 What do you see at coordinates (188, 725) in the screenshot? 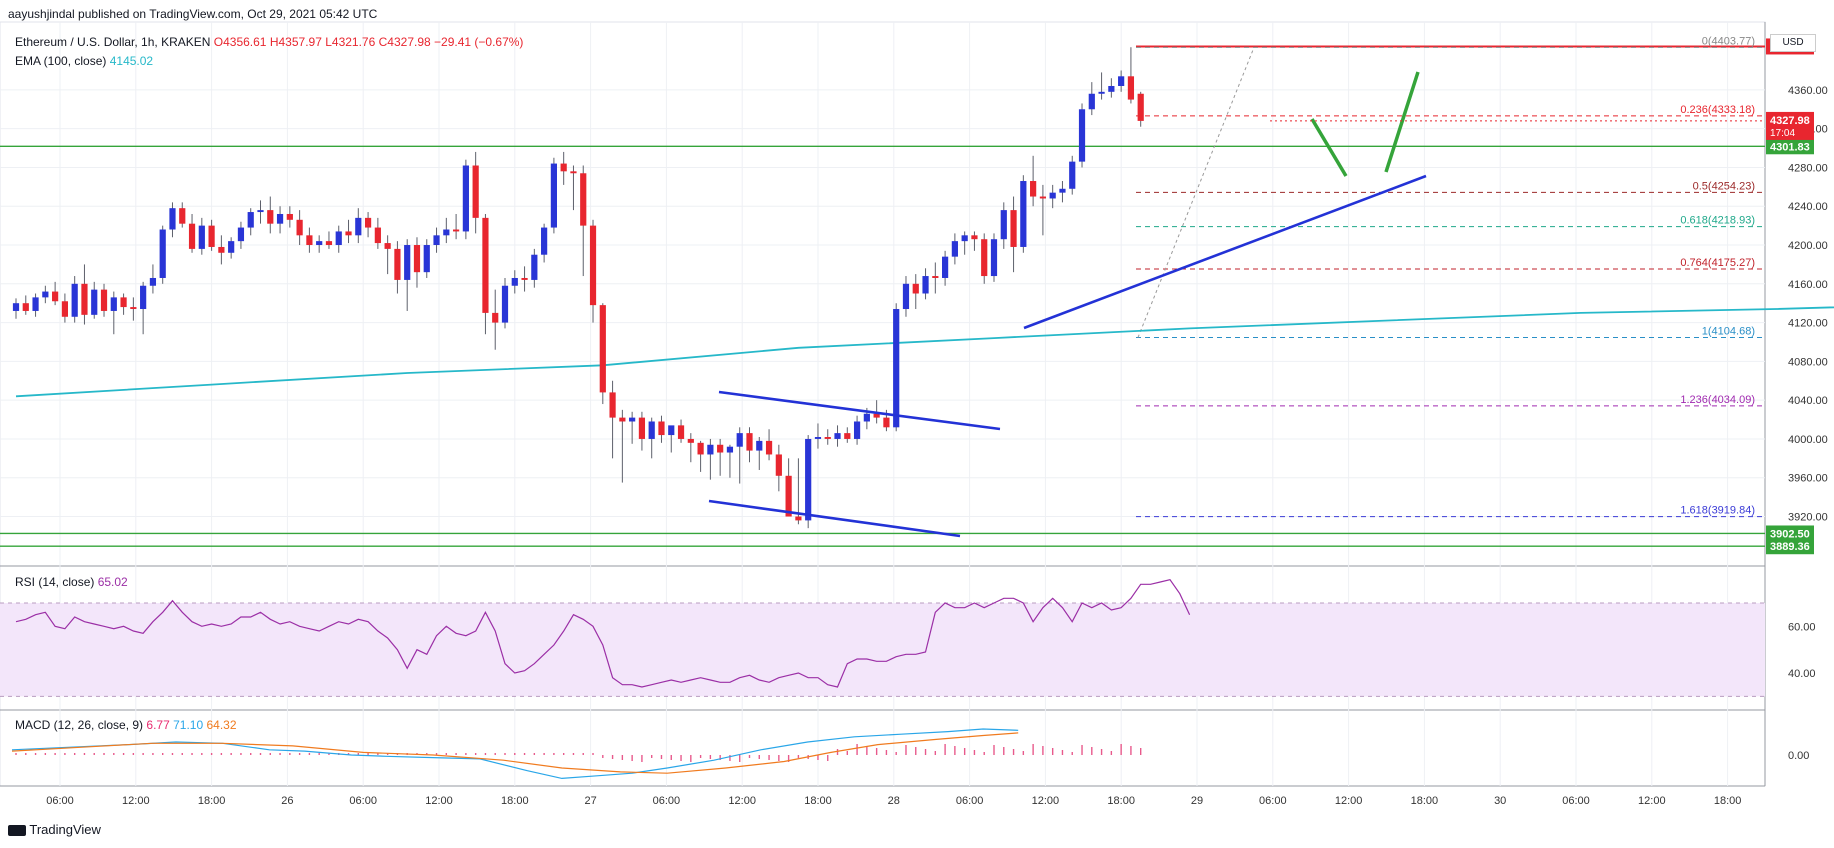
I see `macd-line-value: 71.10` at bounding box center [188, 725].